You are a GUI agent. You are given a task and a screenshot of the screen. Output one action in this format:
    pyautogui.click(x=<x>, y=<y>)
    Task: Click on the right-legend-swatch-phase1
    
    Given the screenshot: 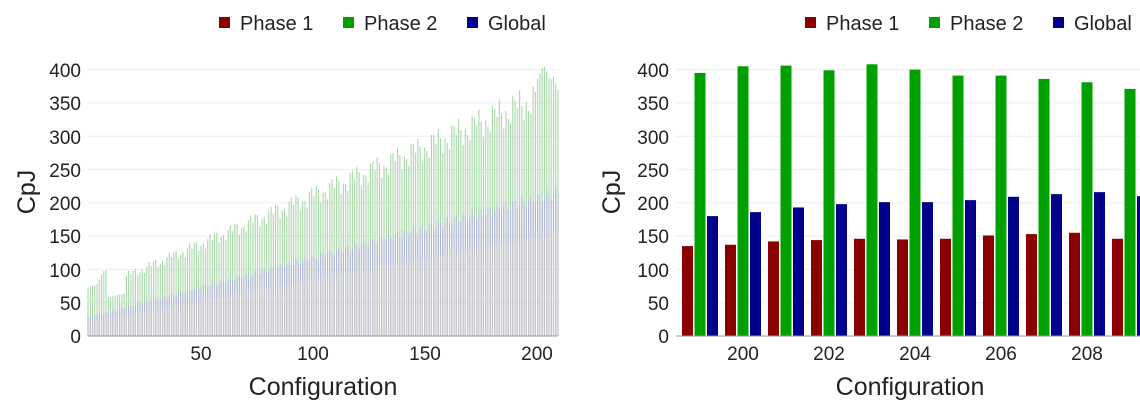 What is the action you would take?
    pyautogui.click(x=810, y=22)
    